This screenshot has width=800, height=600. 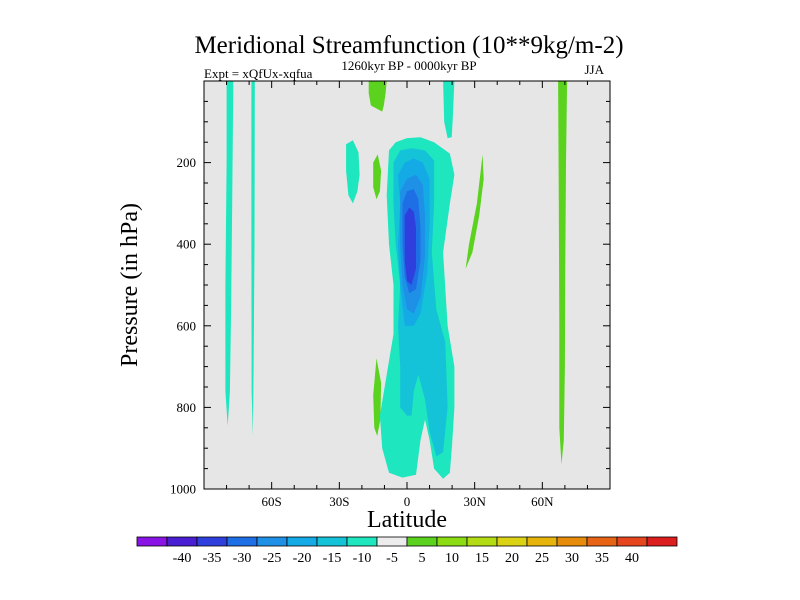 I want to click on colorbar-label: 5, so click(x=422, y=558).